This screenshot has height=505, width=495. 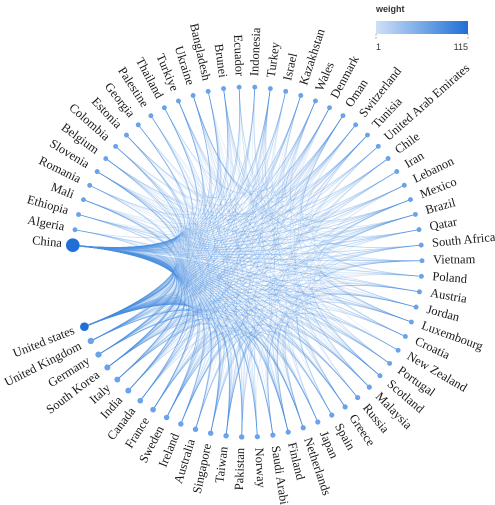 I want to click on node-turkiye, so click(x=178, y=101).